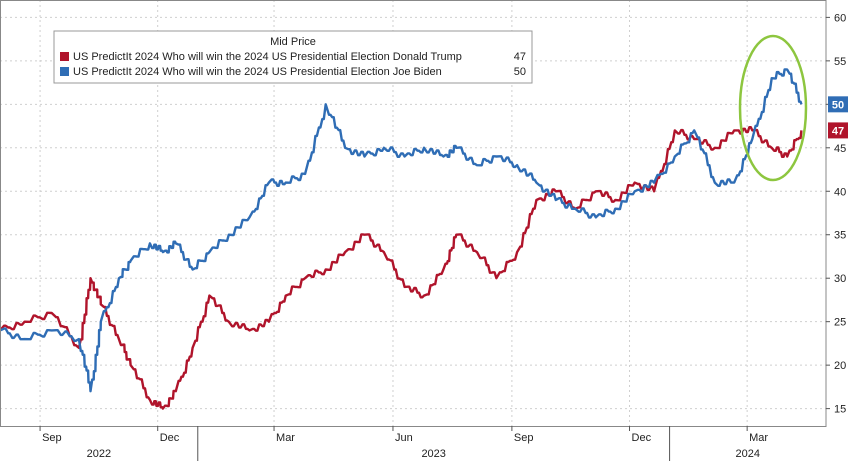 The height and width of the screenshot is (461, 848). I want to click on y-tick-label: 35, so click(840, 236).